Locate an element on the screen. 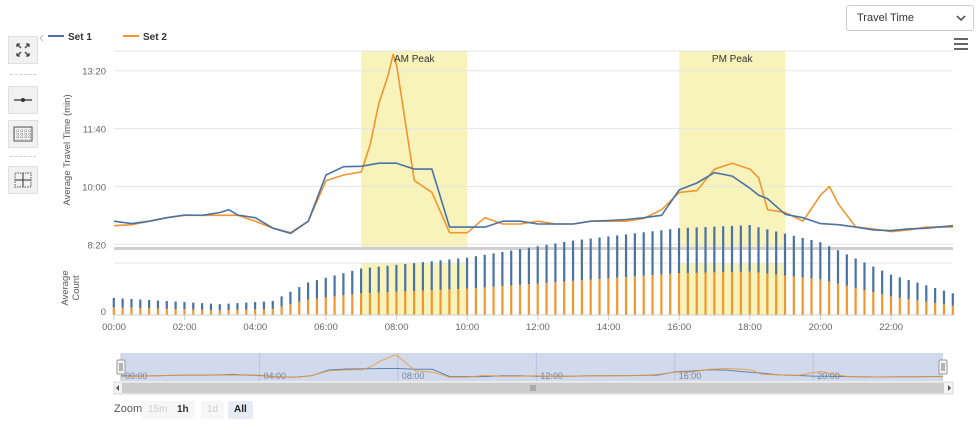 The image size is (980, 430). x-tick-label: 08:00 is located at coordinates (397, 327).